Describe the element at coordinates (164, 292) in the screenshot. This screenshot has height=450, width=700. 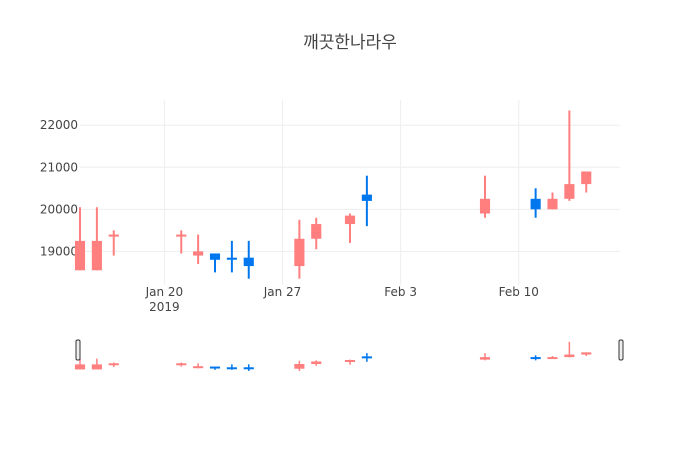
I see `x-tick-label: Jan 20` at that location.